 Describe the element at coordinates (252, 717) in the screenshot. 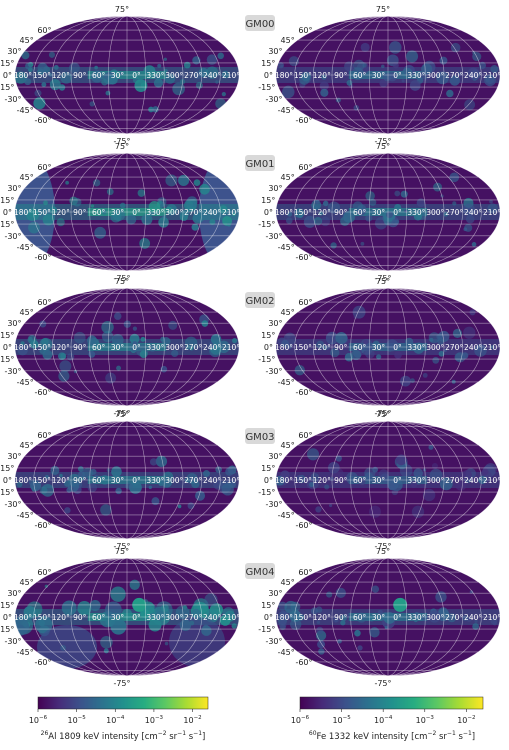

I see `colorbar-ticks: 10−6 10−5 10−4 10−3 10−2 10−6 10−5 10−4 10−3 10−2` at that location.